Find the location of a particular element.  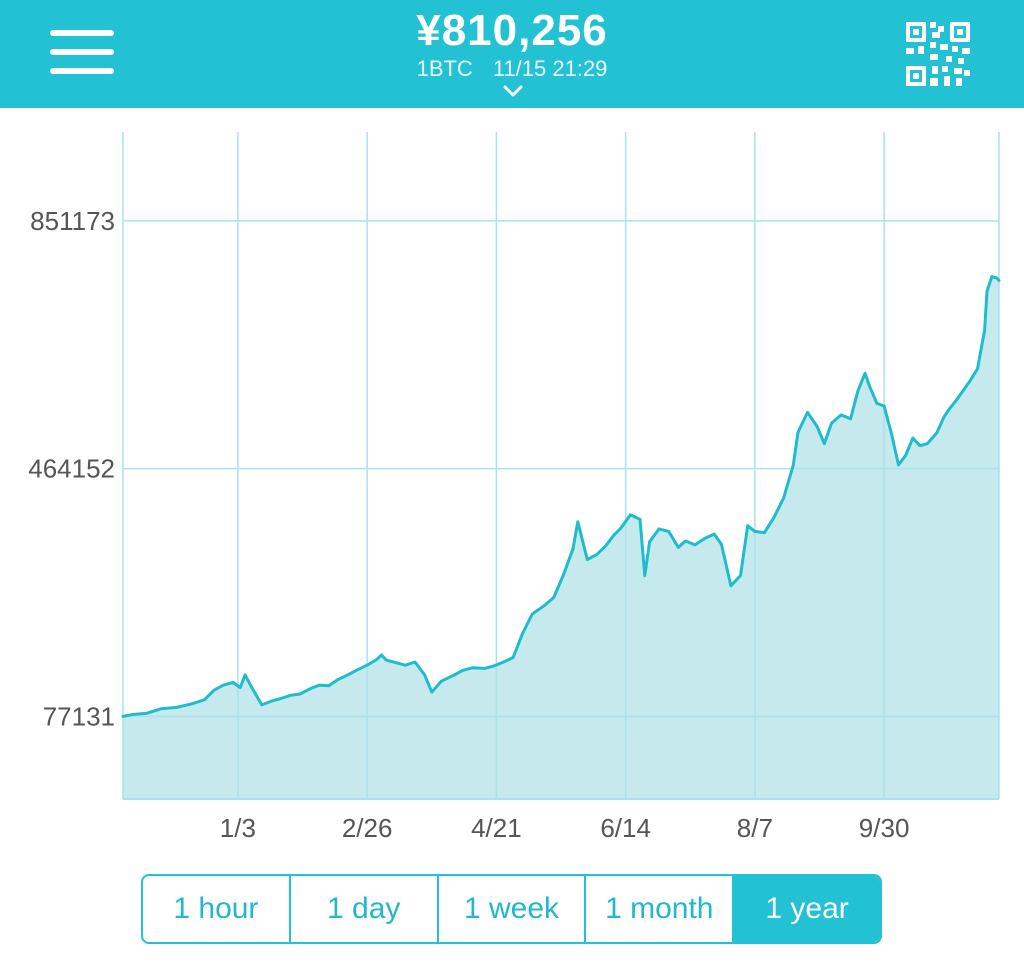

price-subtitle: 1BTC 11/15 21:29 is located at coordinates (512, 69).